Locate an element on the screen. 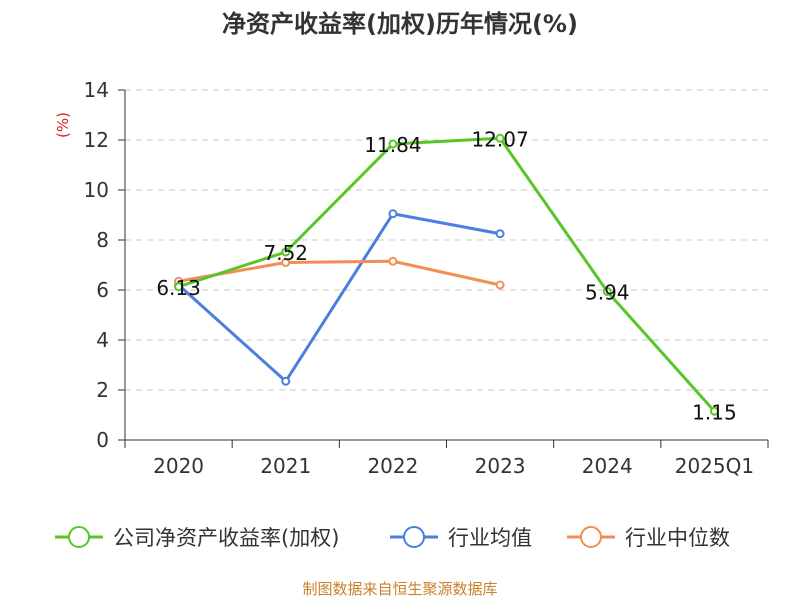  legend-item: 公司净资产收益率(加权) is located at coordinates (197, 538).